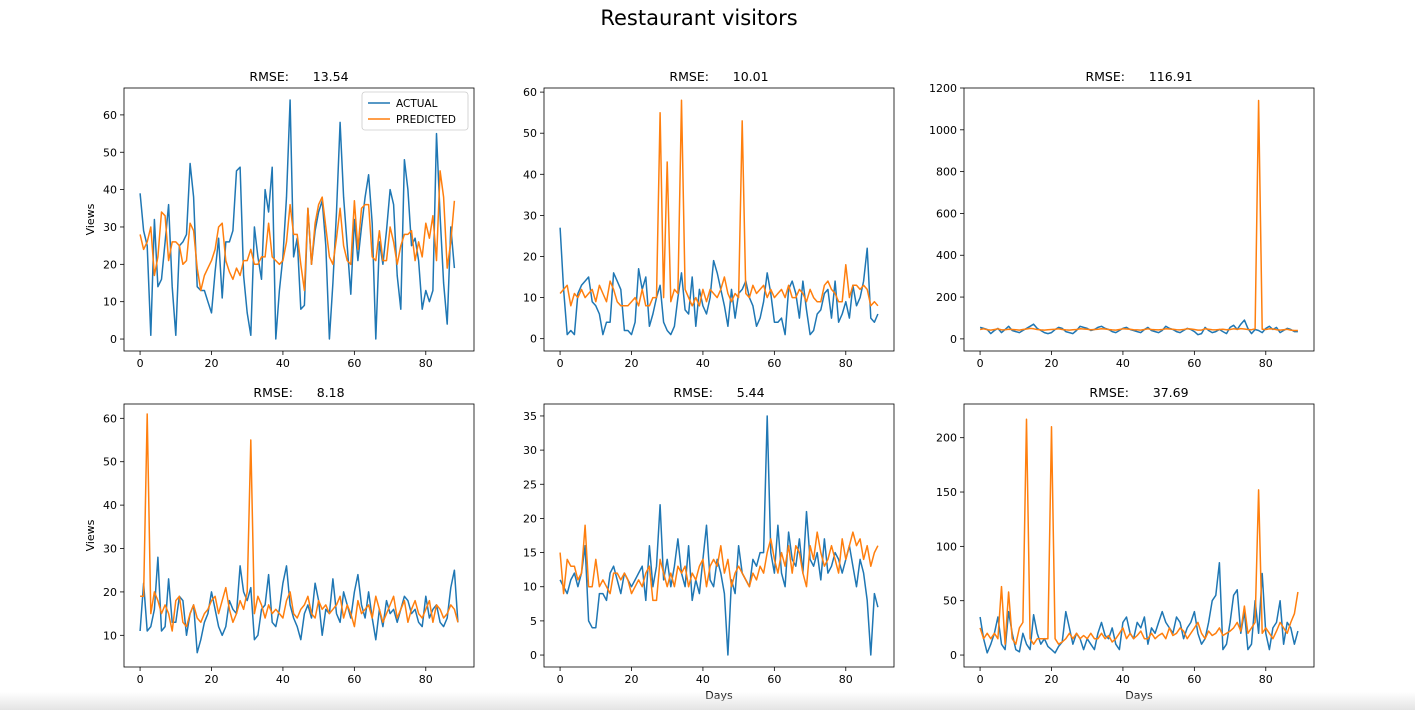 The width and height of the screenshot is (1415, 710). What do you see at coordinates (699, 18) in the screenshot?
I see `figure-title: Restaurant visitors` at bounding box center [699, 18].